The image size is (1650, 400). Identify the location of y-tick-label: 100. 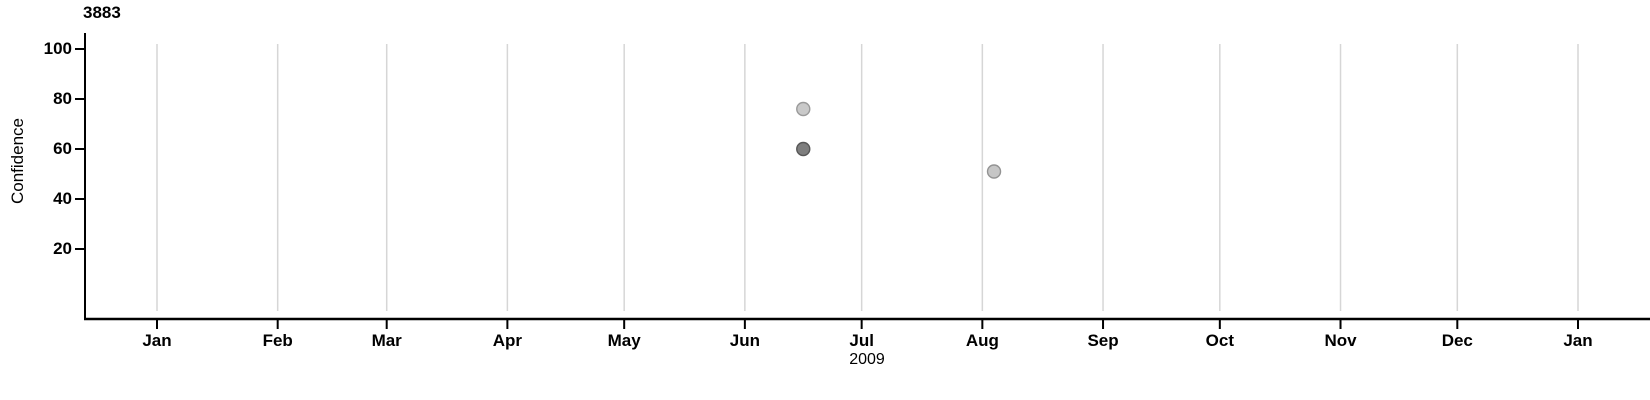
(57, 48).